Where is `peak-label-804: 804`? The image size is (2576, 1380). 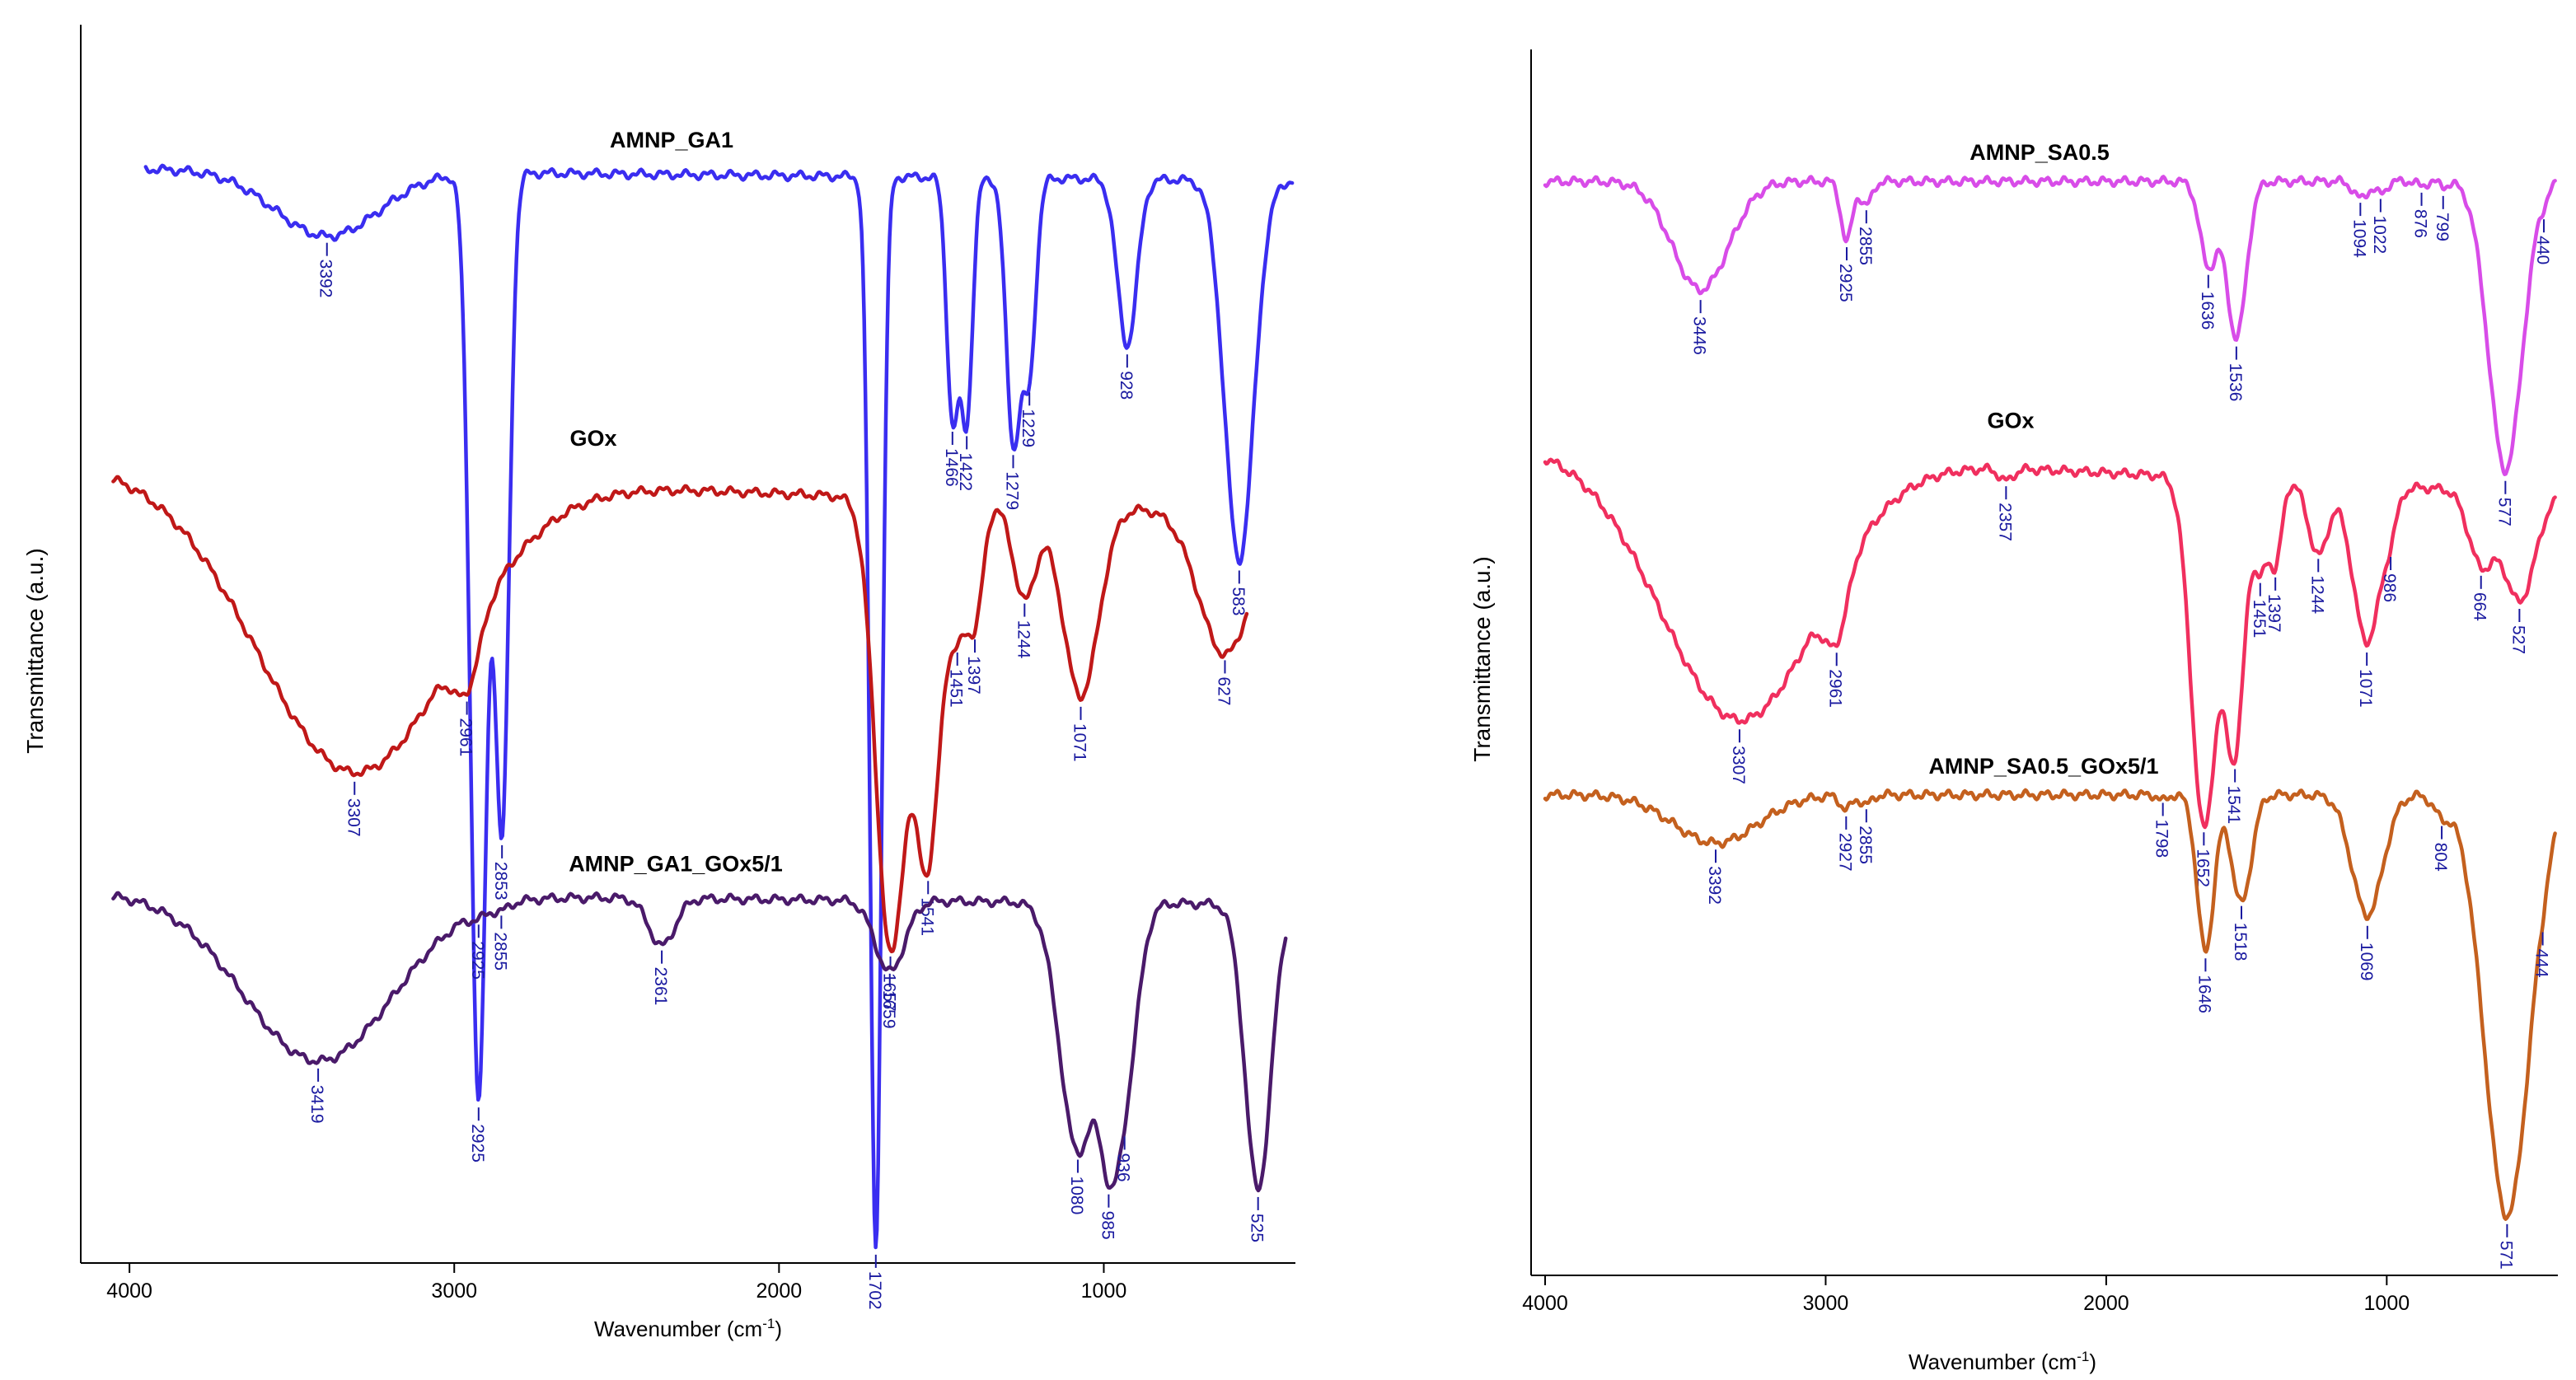 peak-label-804: 804 is located at coordinates (2440, 849).